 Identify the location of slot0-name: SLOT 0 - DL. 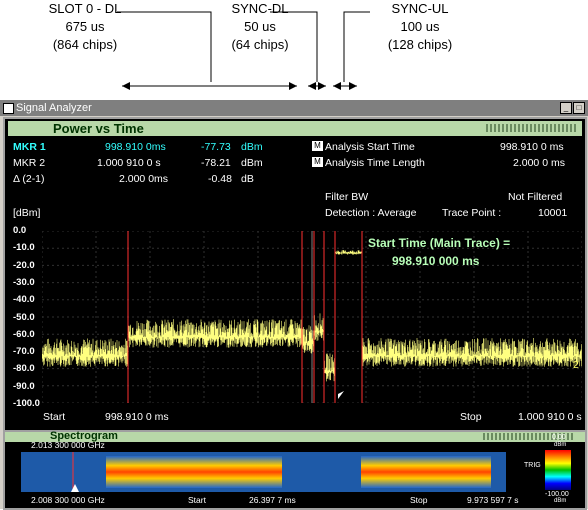
(85, 8).